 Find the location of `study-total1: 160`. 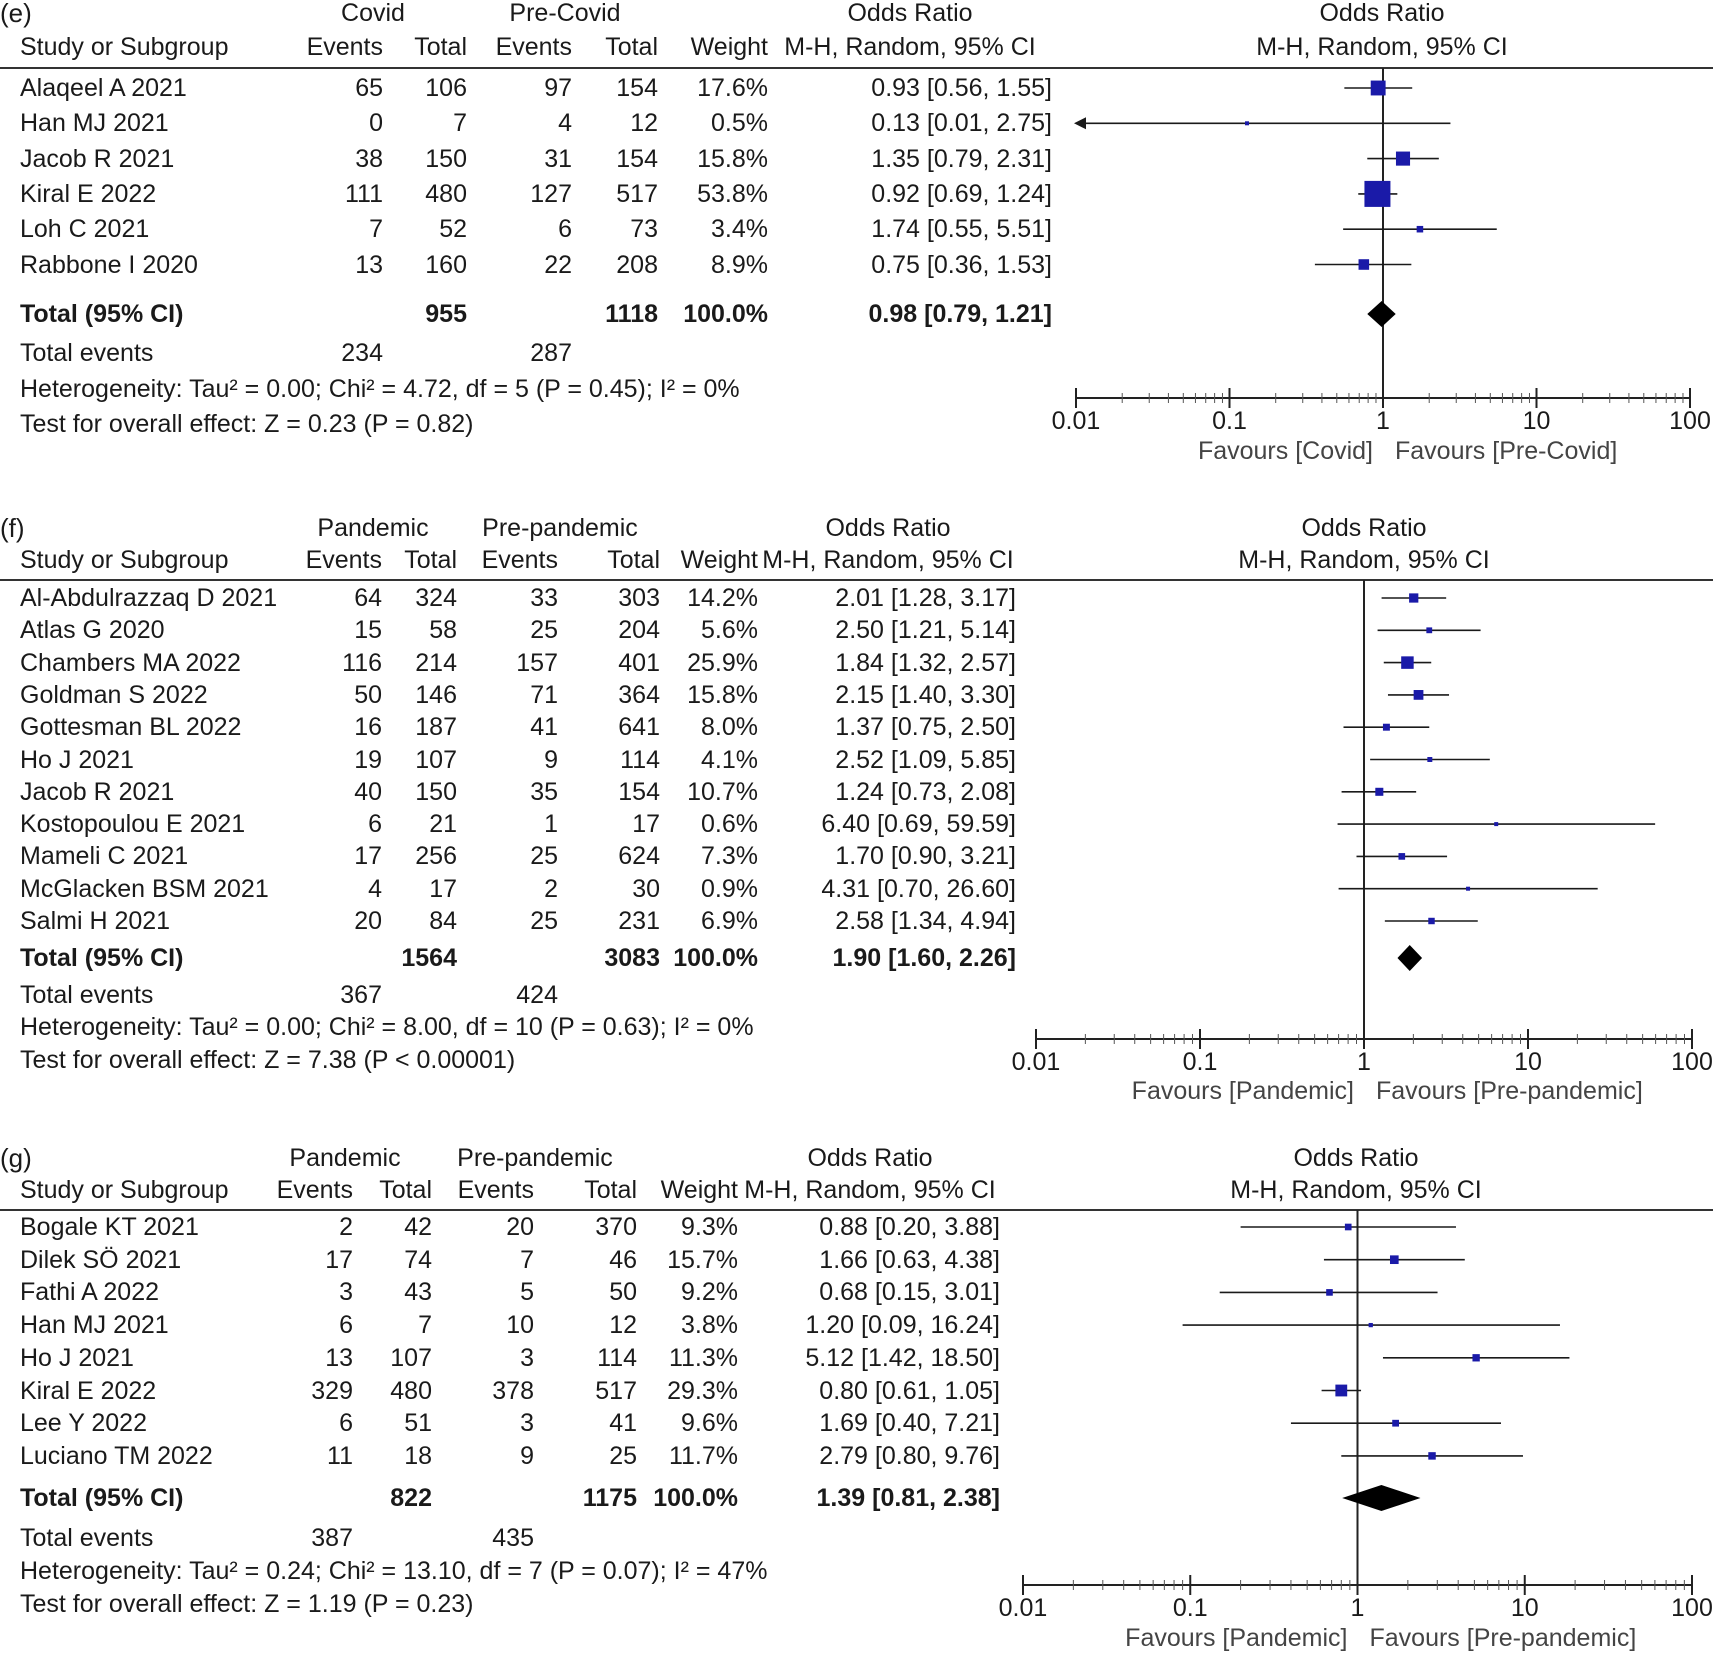

study-total1: 160 is located at coordinates (446, 265).